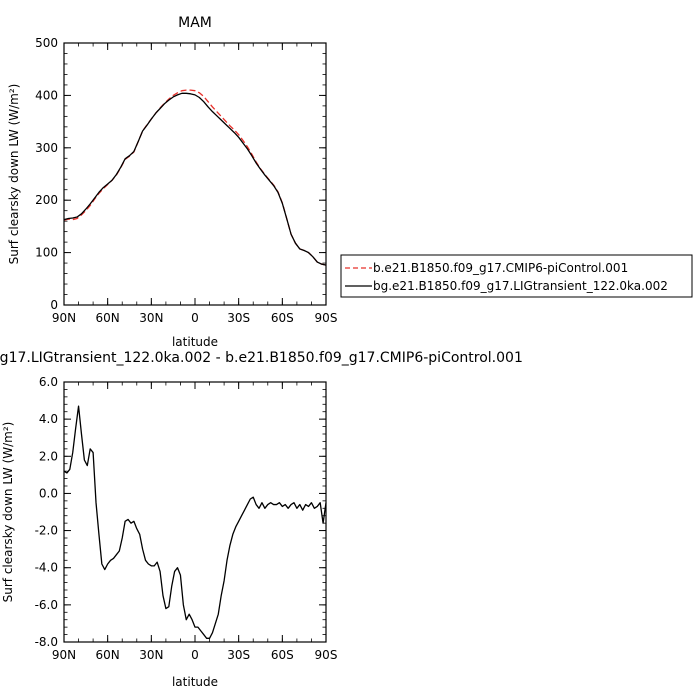 Image resolution: width=700 pixels, height=700 pixels. What do you see at coordinates (151, 655) in the screenshot?
I see `bottom-chart-xtick-label: 30N` at bounding box center [151, 655].